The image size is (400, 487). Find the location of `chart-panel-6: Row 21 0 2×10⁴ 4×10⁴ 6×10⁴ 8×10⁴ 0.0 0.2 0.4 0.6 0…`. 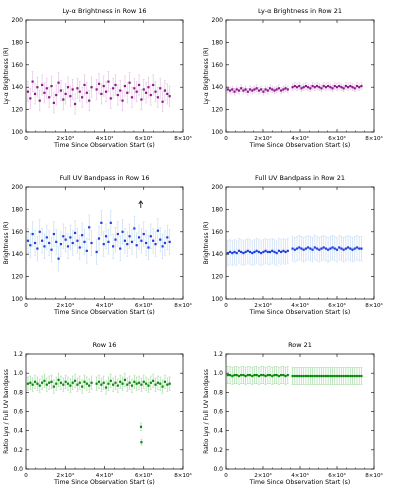

chart-panel-6: Row 21 0 2×10⁴ 4×10⁴ 6×10⁴ 8×10⁴ 0.0 0.2 0.4 0.6 0… is located at coordinates (293, 413).